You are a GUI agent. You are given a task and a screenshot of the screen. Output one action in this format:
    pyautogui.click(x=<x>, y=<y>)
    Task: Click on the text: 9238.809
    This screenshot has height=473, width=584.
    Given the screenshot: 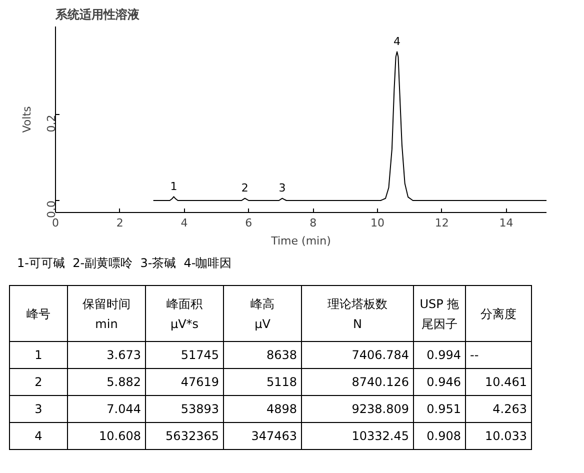 What is the action you would take?
    pyautogui.click(x=358, y=409)
    